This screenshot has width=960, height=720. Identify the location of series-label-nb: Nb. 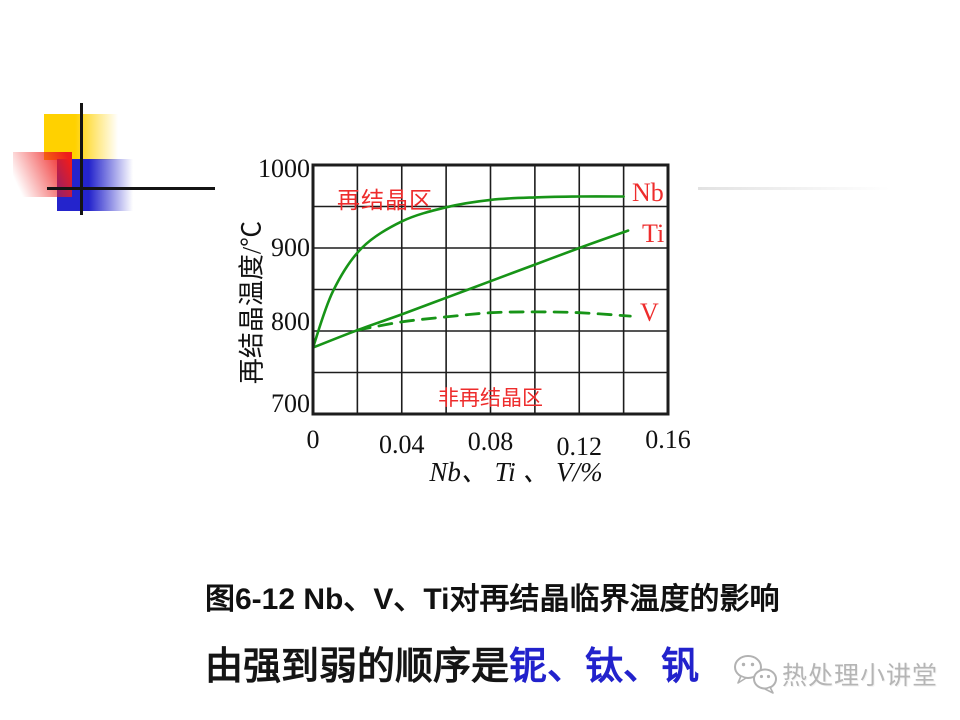
(648, 192).